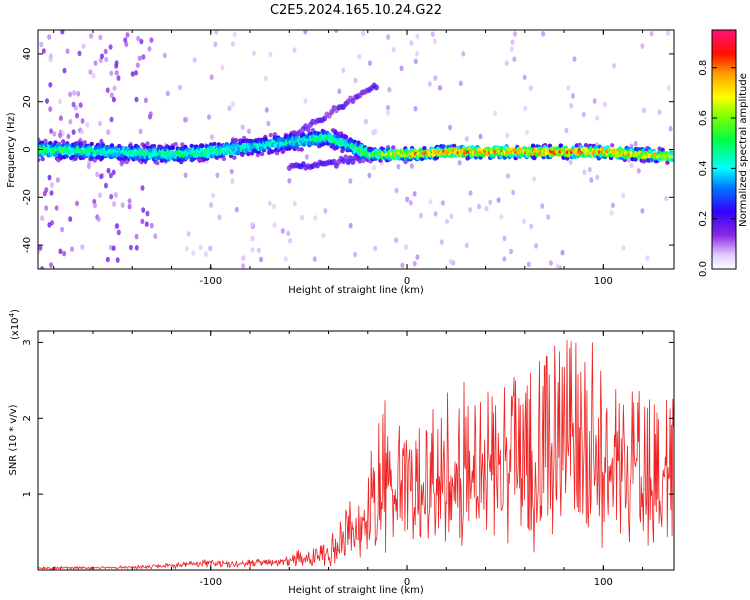 This screenshot has width=750, height=600. What do you see at coordinates (356, 290) in the screenshot?
I see `spectrogram-x-axis-label: Height of straight line (km)` at bounding box center [356, 290].